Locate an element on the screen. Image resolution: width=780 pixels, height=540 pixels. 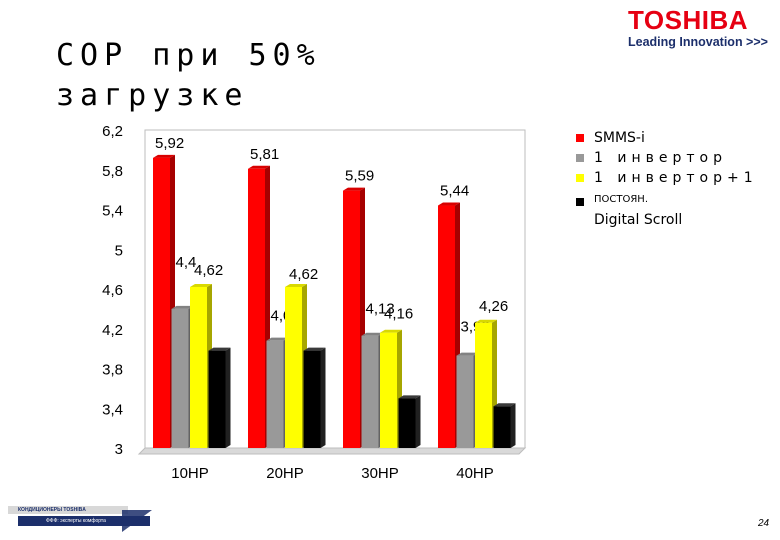
y-tick-label: 4,6 is located at coordinates (112, 290).